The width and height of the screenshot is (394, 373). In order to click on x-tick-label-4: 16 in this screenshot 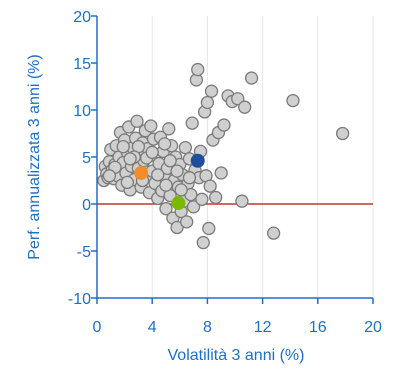, I will do `click(318, 327)`.